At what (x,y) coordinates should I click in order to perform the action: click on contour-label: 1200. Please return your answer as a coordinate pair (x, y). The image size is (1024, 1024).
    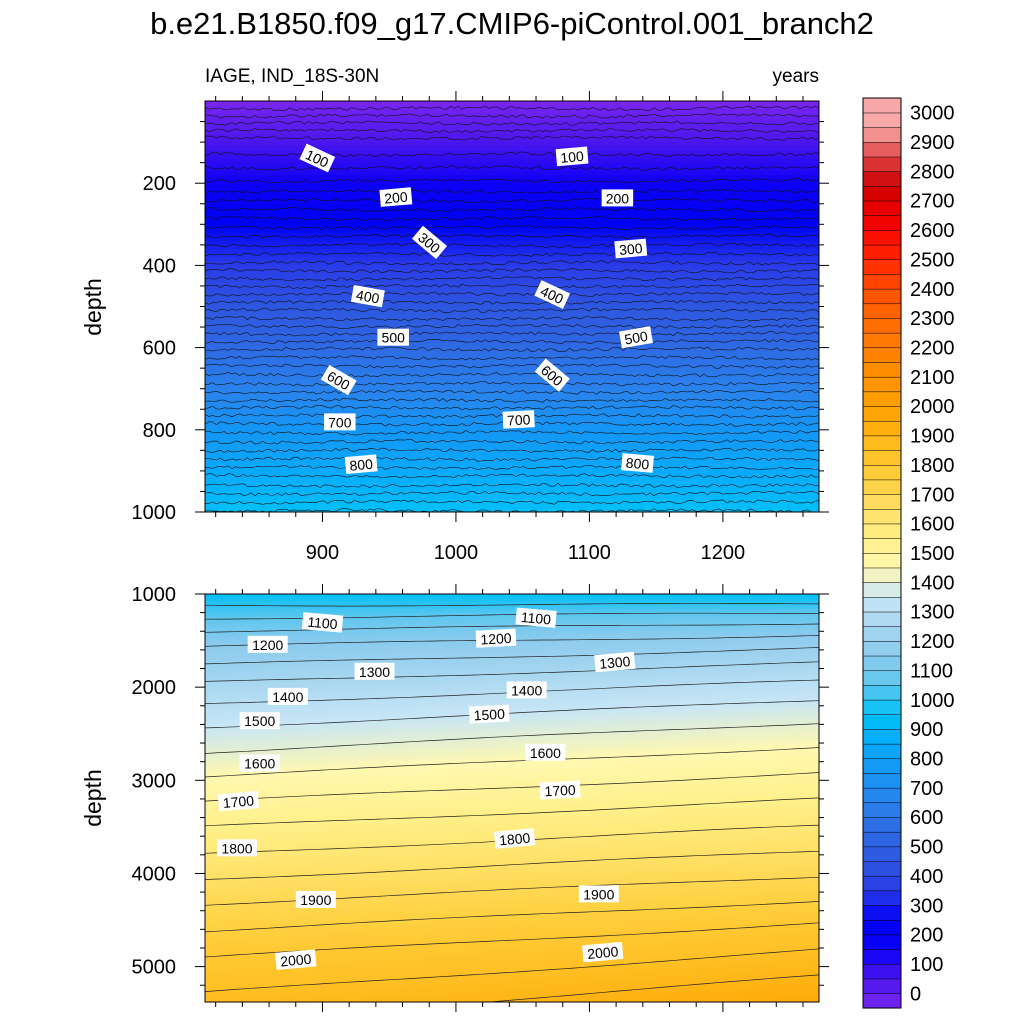
    Looking at the image, I should click on (267, 644).